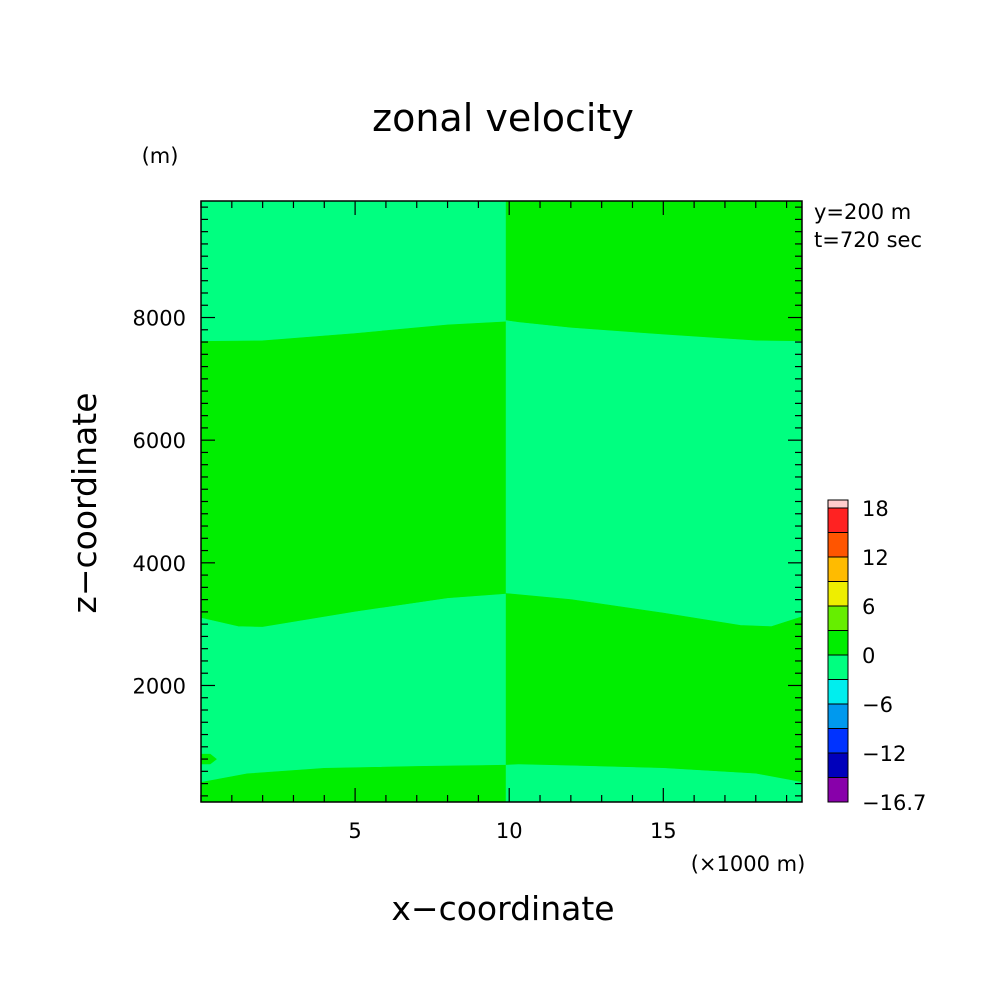 This screenshot has width=1004, height=1004. What do you see at coordinates (663, 831) in the screenshot?
I see `x-tick-label: 15` at bounding box center [663, 831].